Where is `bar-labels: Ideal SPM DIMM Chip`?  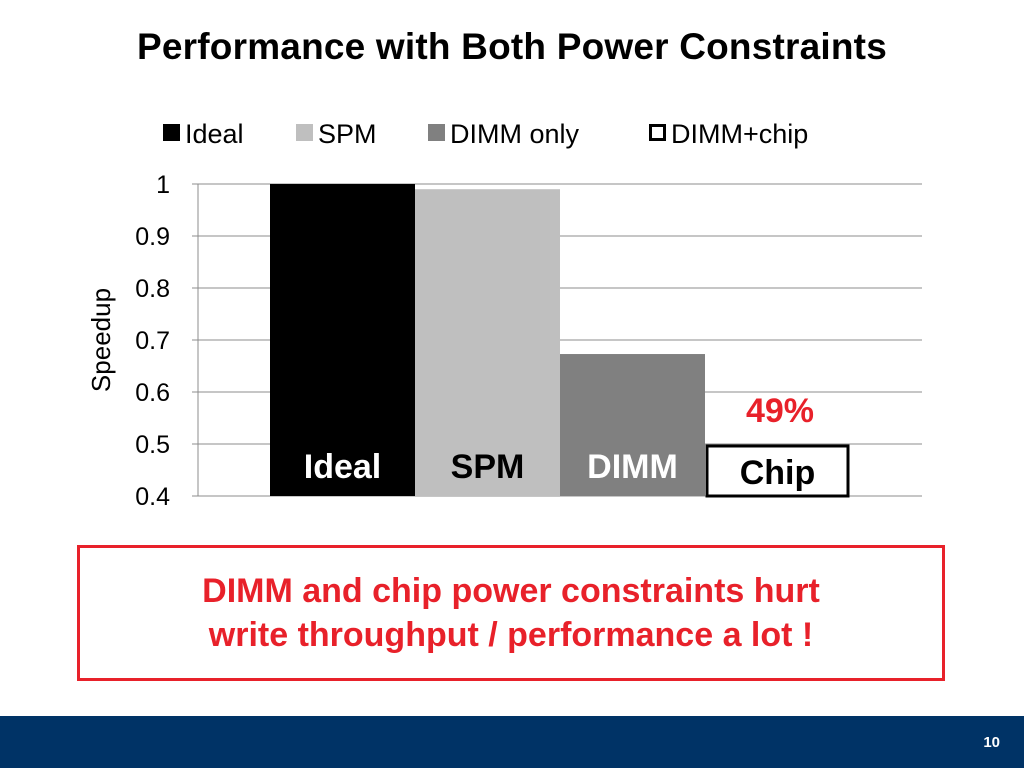 bar-labels: Ideal SPM DIMM Chip is located at coordinates (577, 471).